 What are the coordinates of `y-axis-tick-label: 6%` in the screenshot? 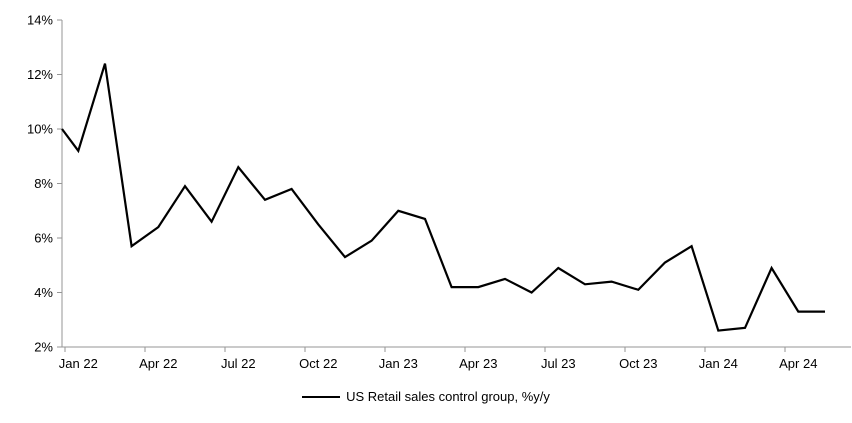 It's located at (43, 238).